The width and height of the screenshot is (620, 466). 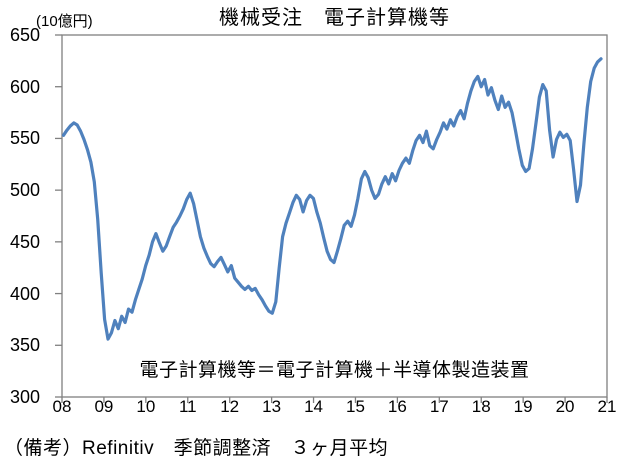 What do you see at coordinates (334, 18) in the screenshot?
I see `chart-title: 機械受注 電子計算機等` at bounding box center [334, 18].